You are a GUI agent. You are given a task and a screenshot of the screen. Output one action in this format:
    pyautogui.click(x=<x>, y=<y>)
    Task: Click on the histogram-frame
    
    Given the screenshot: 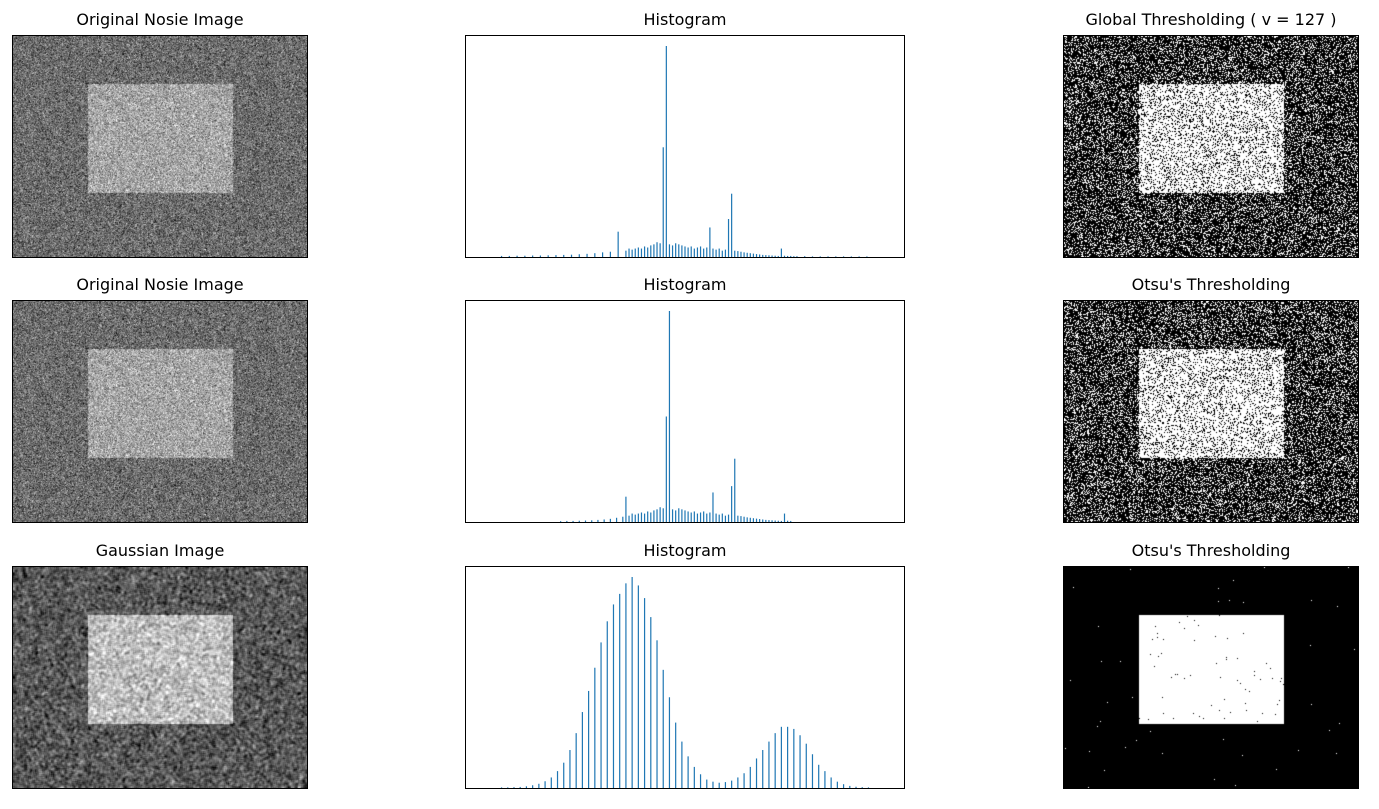 What is the action you would take?
    pyautogui.click(x=685, y=411)
    